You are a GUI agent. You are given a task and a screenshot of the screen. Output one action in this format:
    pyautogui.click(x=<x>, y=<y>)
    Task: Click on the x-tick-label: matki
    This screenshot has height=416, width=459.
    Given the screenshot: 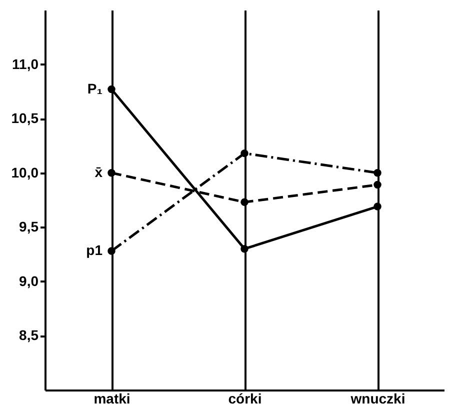 What is the action you would take?
    pyautogui.click(x=112, y=398)
    